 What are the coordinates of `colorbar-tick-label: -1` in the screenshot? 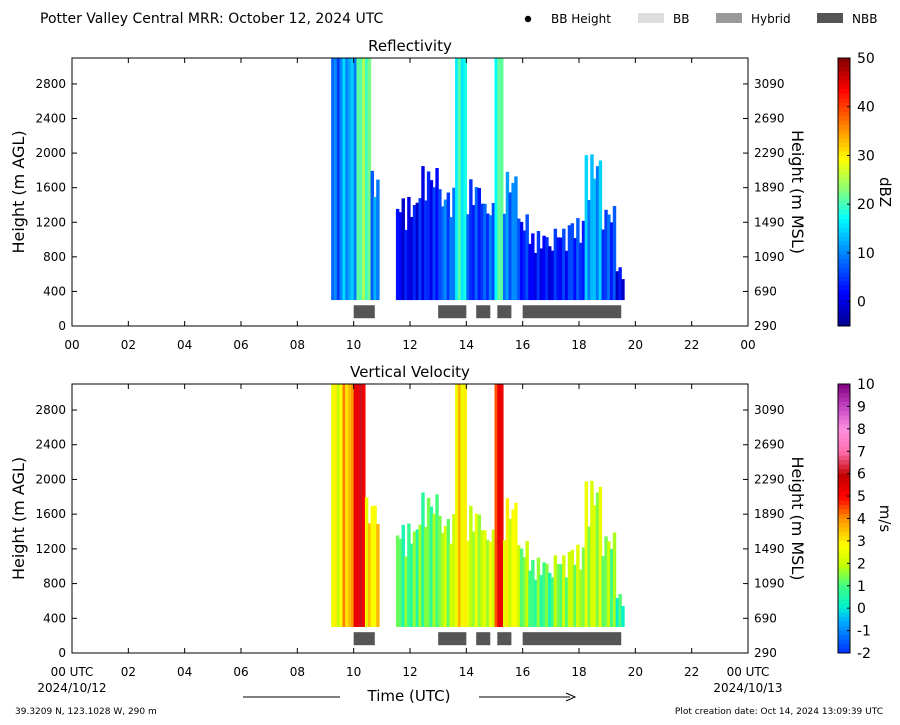 It's located at (864, 632).